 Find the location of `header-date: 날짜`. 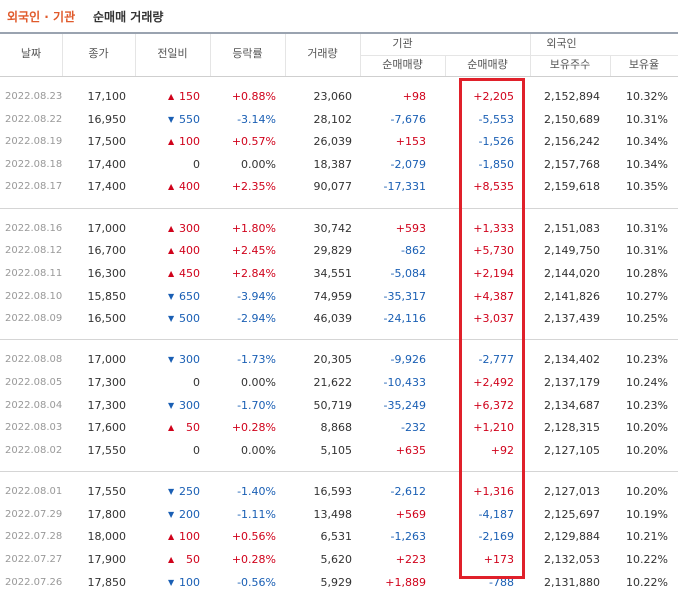

header-date: 날짜 is located at coordinates (31, 53).